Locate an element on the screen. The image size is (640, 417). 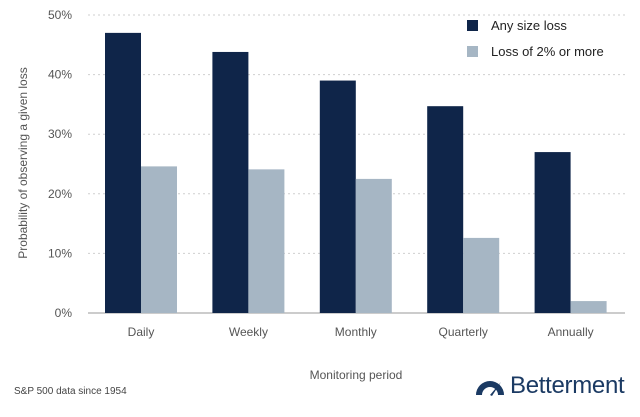
legend-label: Loss of 2% or more is located at coordinates (547, 51).